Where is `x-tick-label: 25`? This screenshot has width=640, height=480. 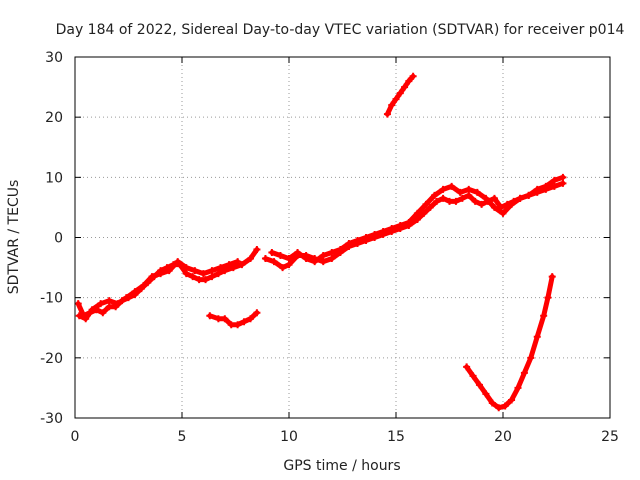 x-tick-label: 25 is located at coordinates (610, 437).